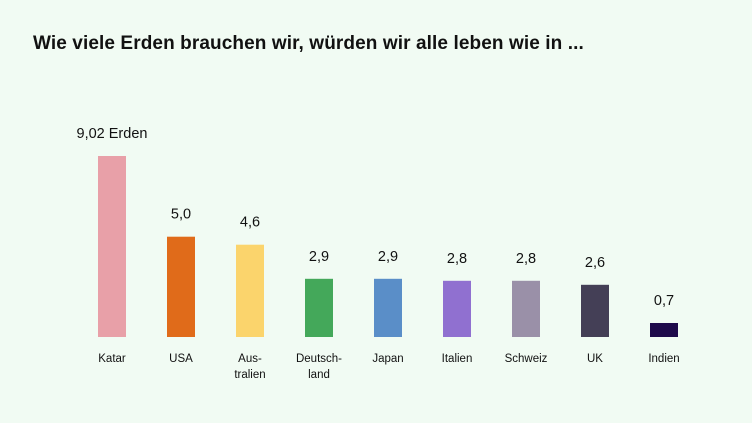  What do you see at coordinates (526, 359) in the screenshot?
I see `category-label-schweiz: Schweiz` at bounding box center [526, 359].